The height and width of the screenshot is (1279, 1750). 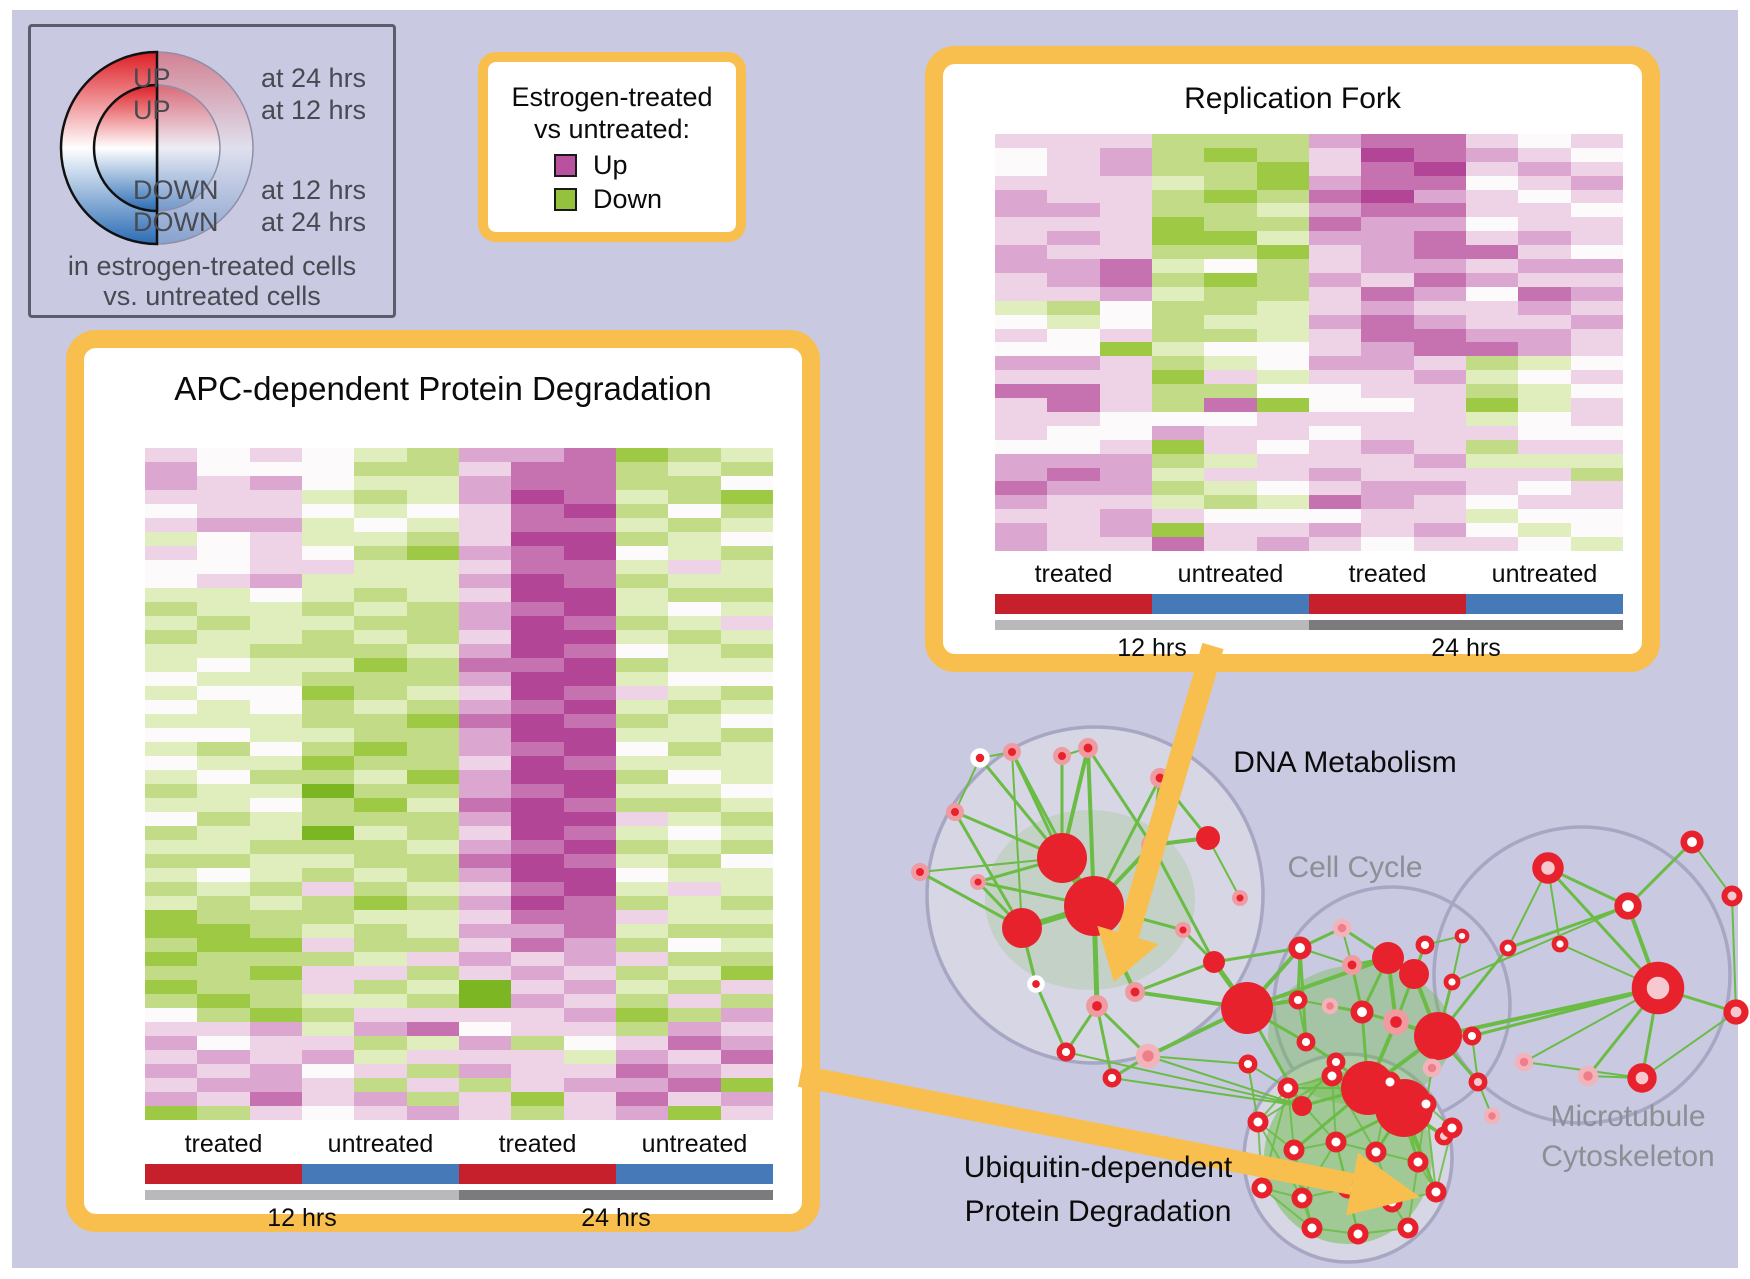 What do you see at coordinates (1309, 648) in the screenshot?
I see `rf-time-labels: 12 hrs 24 hrs` at bounding box center [1309, 648].